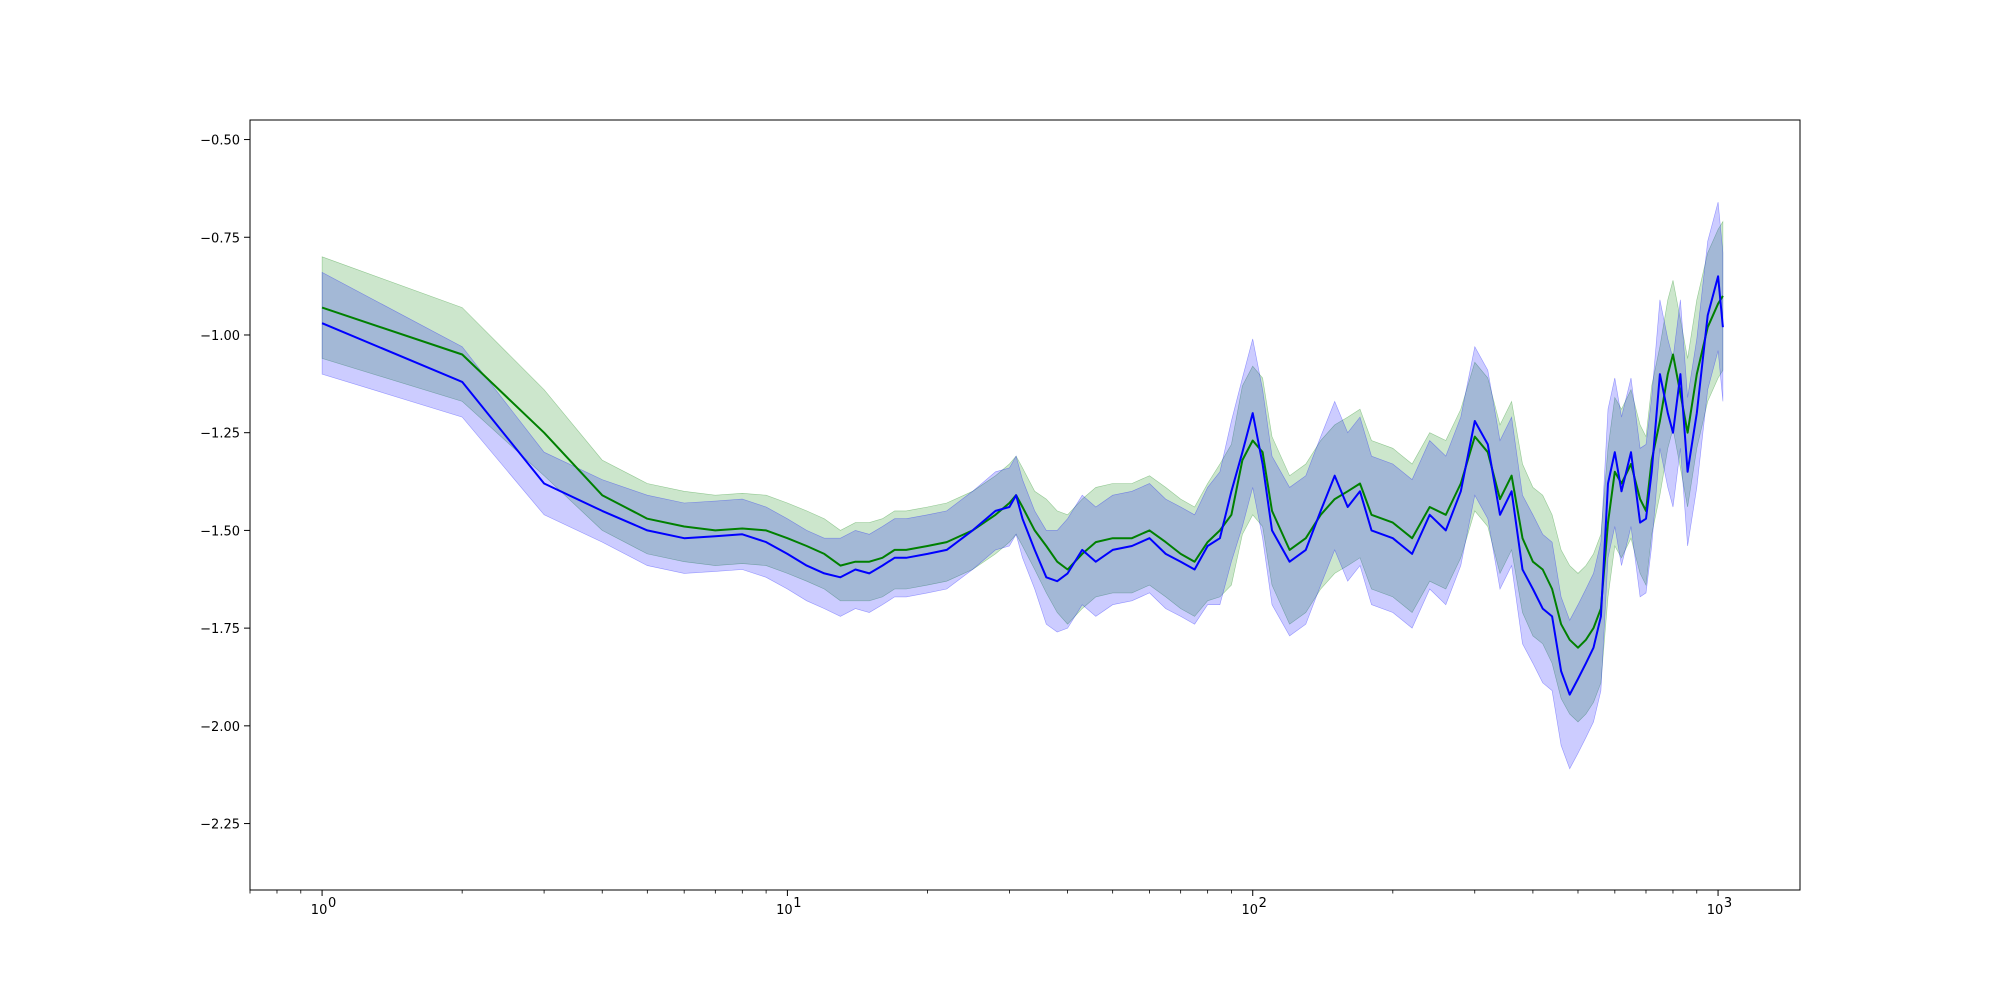 This screenshot has width=2000, height=1000. I want to click on y-tick-label: −2.25, so click(220, 825).